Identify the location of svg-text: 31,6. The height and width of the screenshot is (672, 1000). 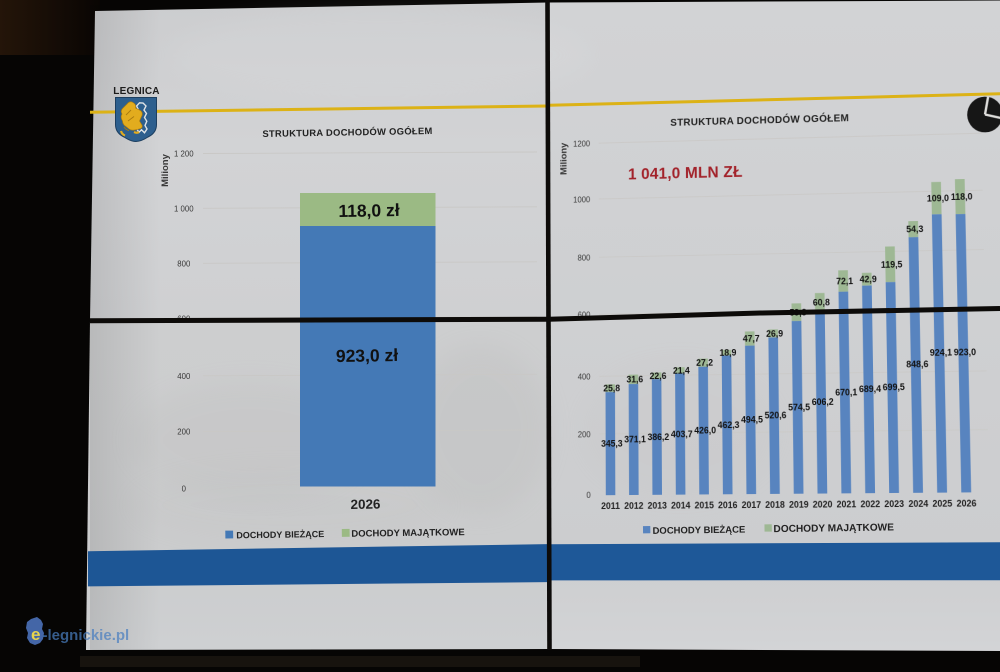
(634, 379).